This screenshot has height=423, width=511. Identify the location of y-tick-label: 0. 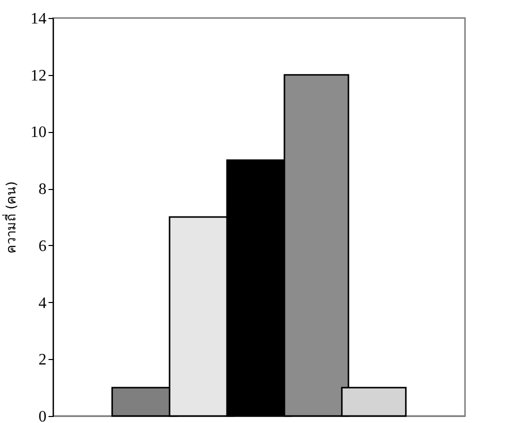
(42, 415).